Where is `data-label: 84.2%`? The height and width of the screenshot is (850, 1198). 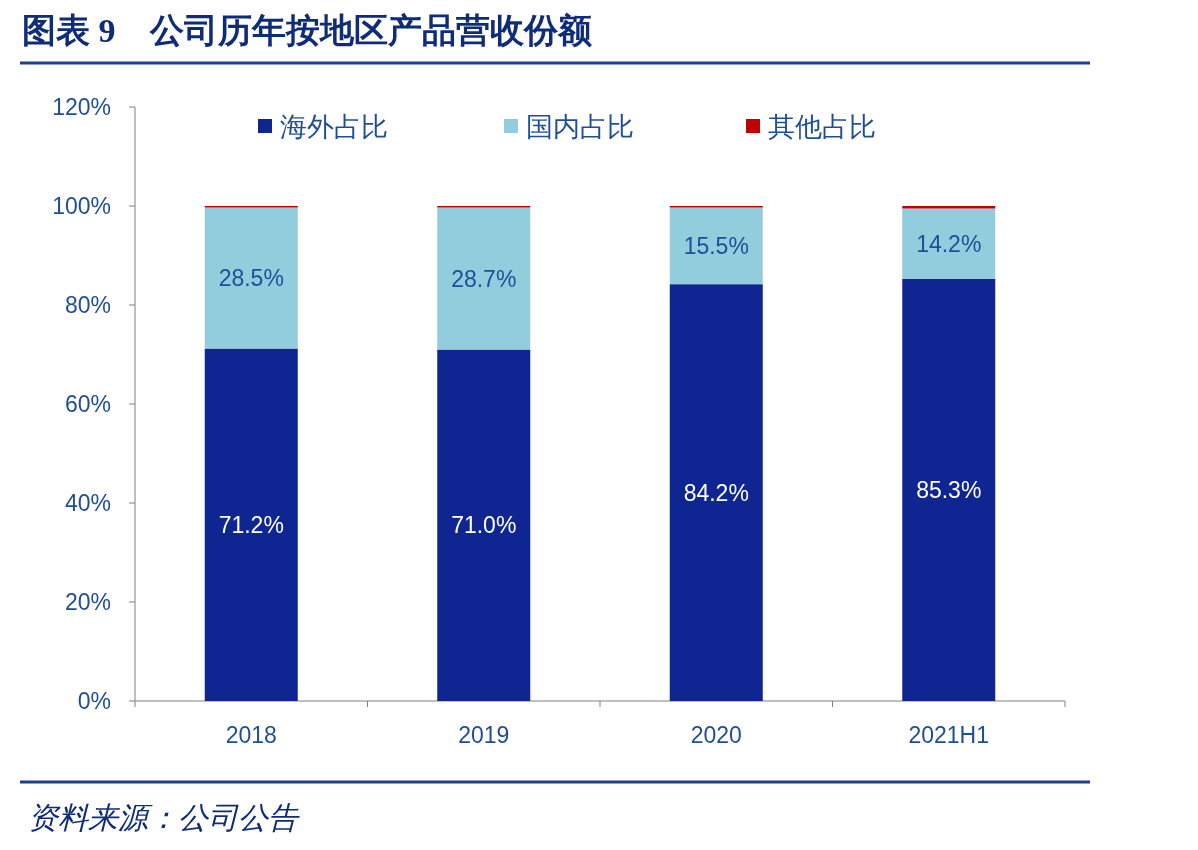
data-label: 84.2% is located at coordinates (716, 492).